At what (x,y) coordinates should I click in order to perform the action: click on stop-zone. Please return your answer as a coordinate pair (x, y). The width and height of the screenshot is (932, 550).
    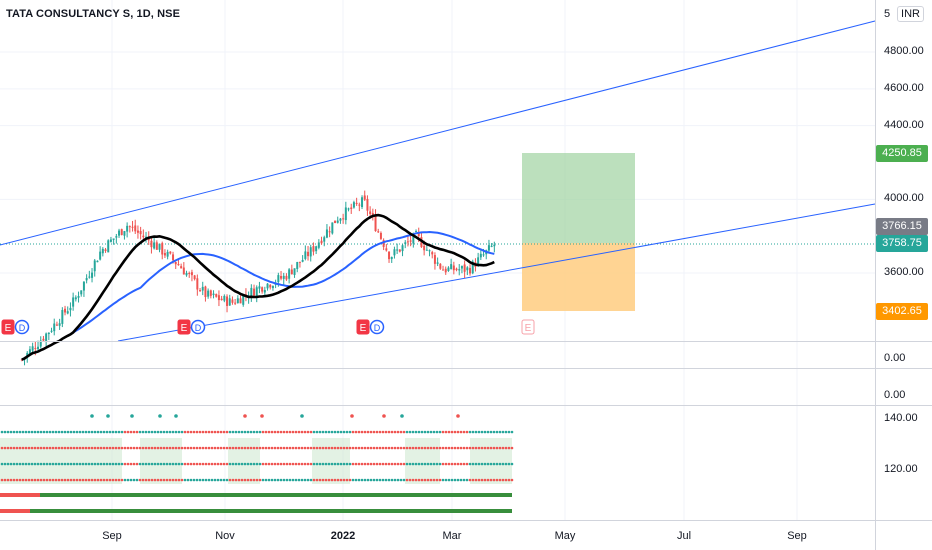
    Looking at the image, I should click on (578, 277).